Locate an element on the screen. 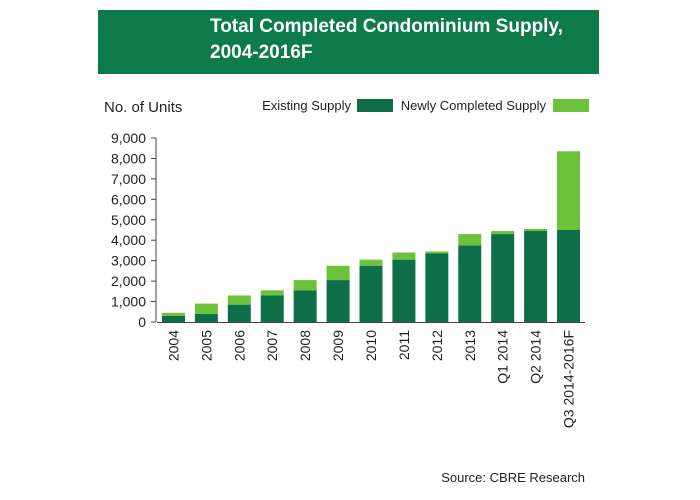 This screenshot has height=500, width=700. x-tick-label: 2008 is located at coordinates (305, 345).